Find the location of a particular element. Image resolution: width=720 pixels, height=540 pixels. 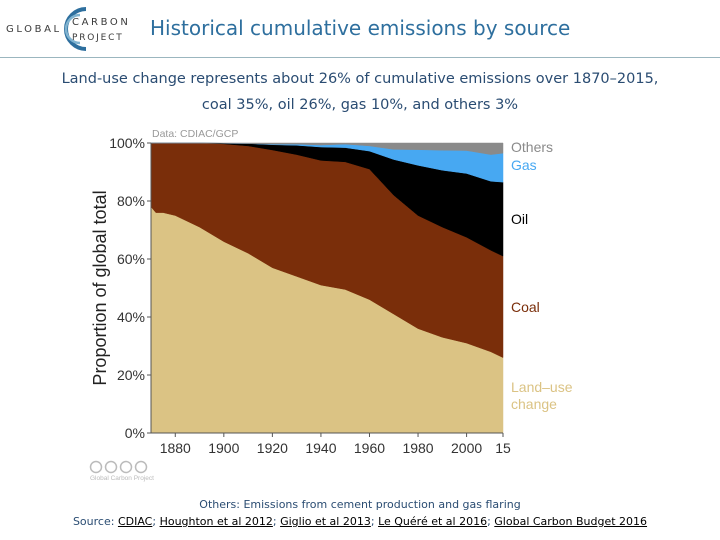

y-tick-label: 40% is located at coordinates (131, 317).